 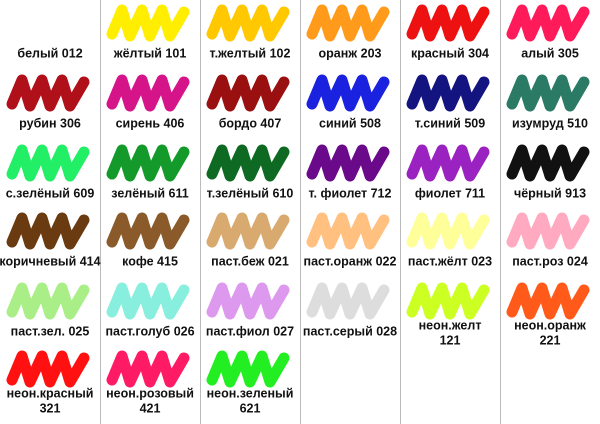 What do you see at coordinates (50, 123) in the screenshot?
I see `swatch-label: рубин 306` at bounding box center [50, 123].